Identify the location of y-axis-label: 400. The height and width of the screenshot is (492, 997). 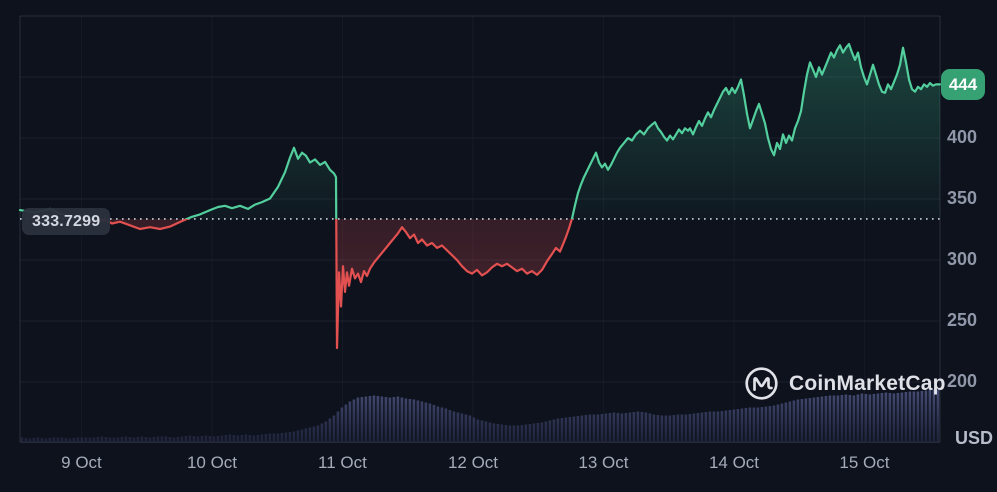
(962, 137).